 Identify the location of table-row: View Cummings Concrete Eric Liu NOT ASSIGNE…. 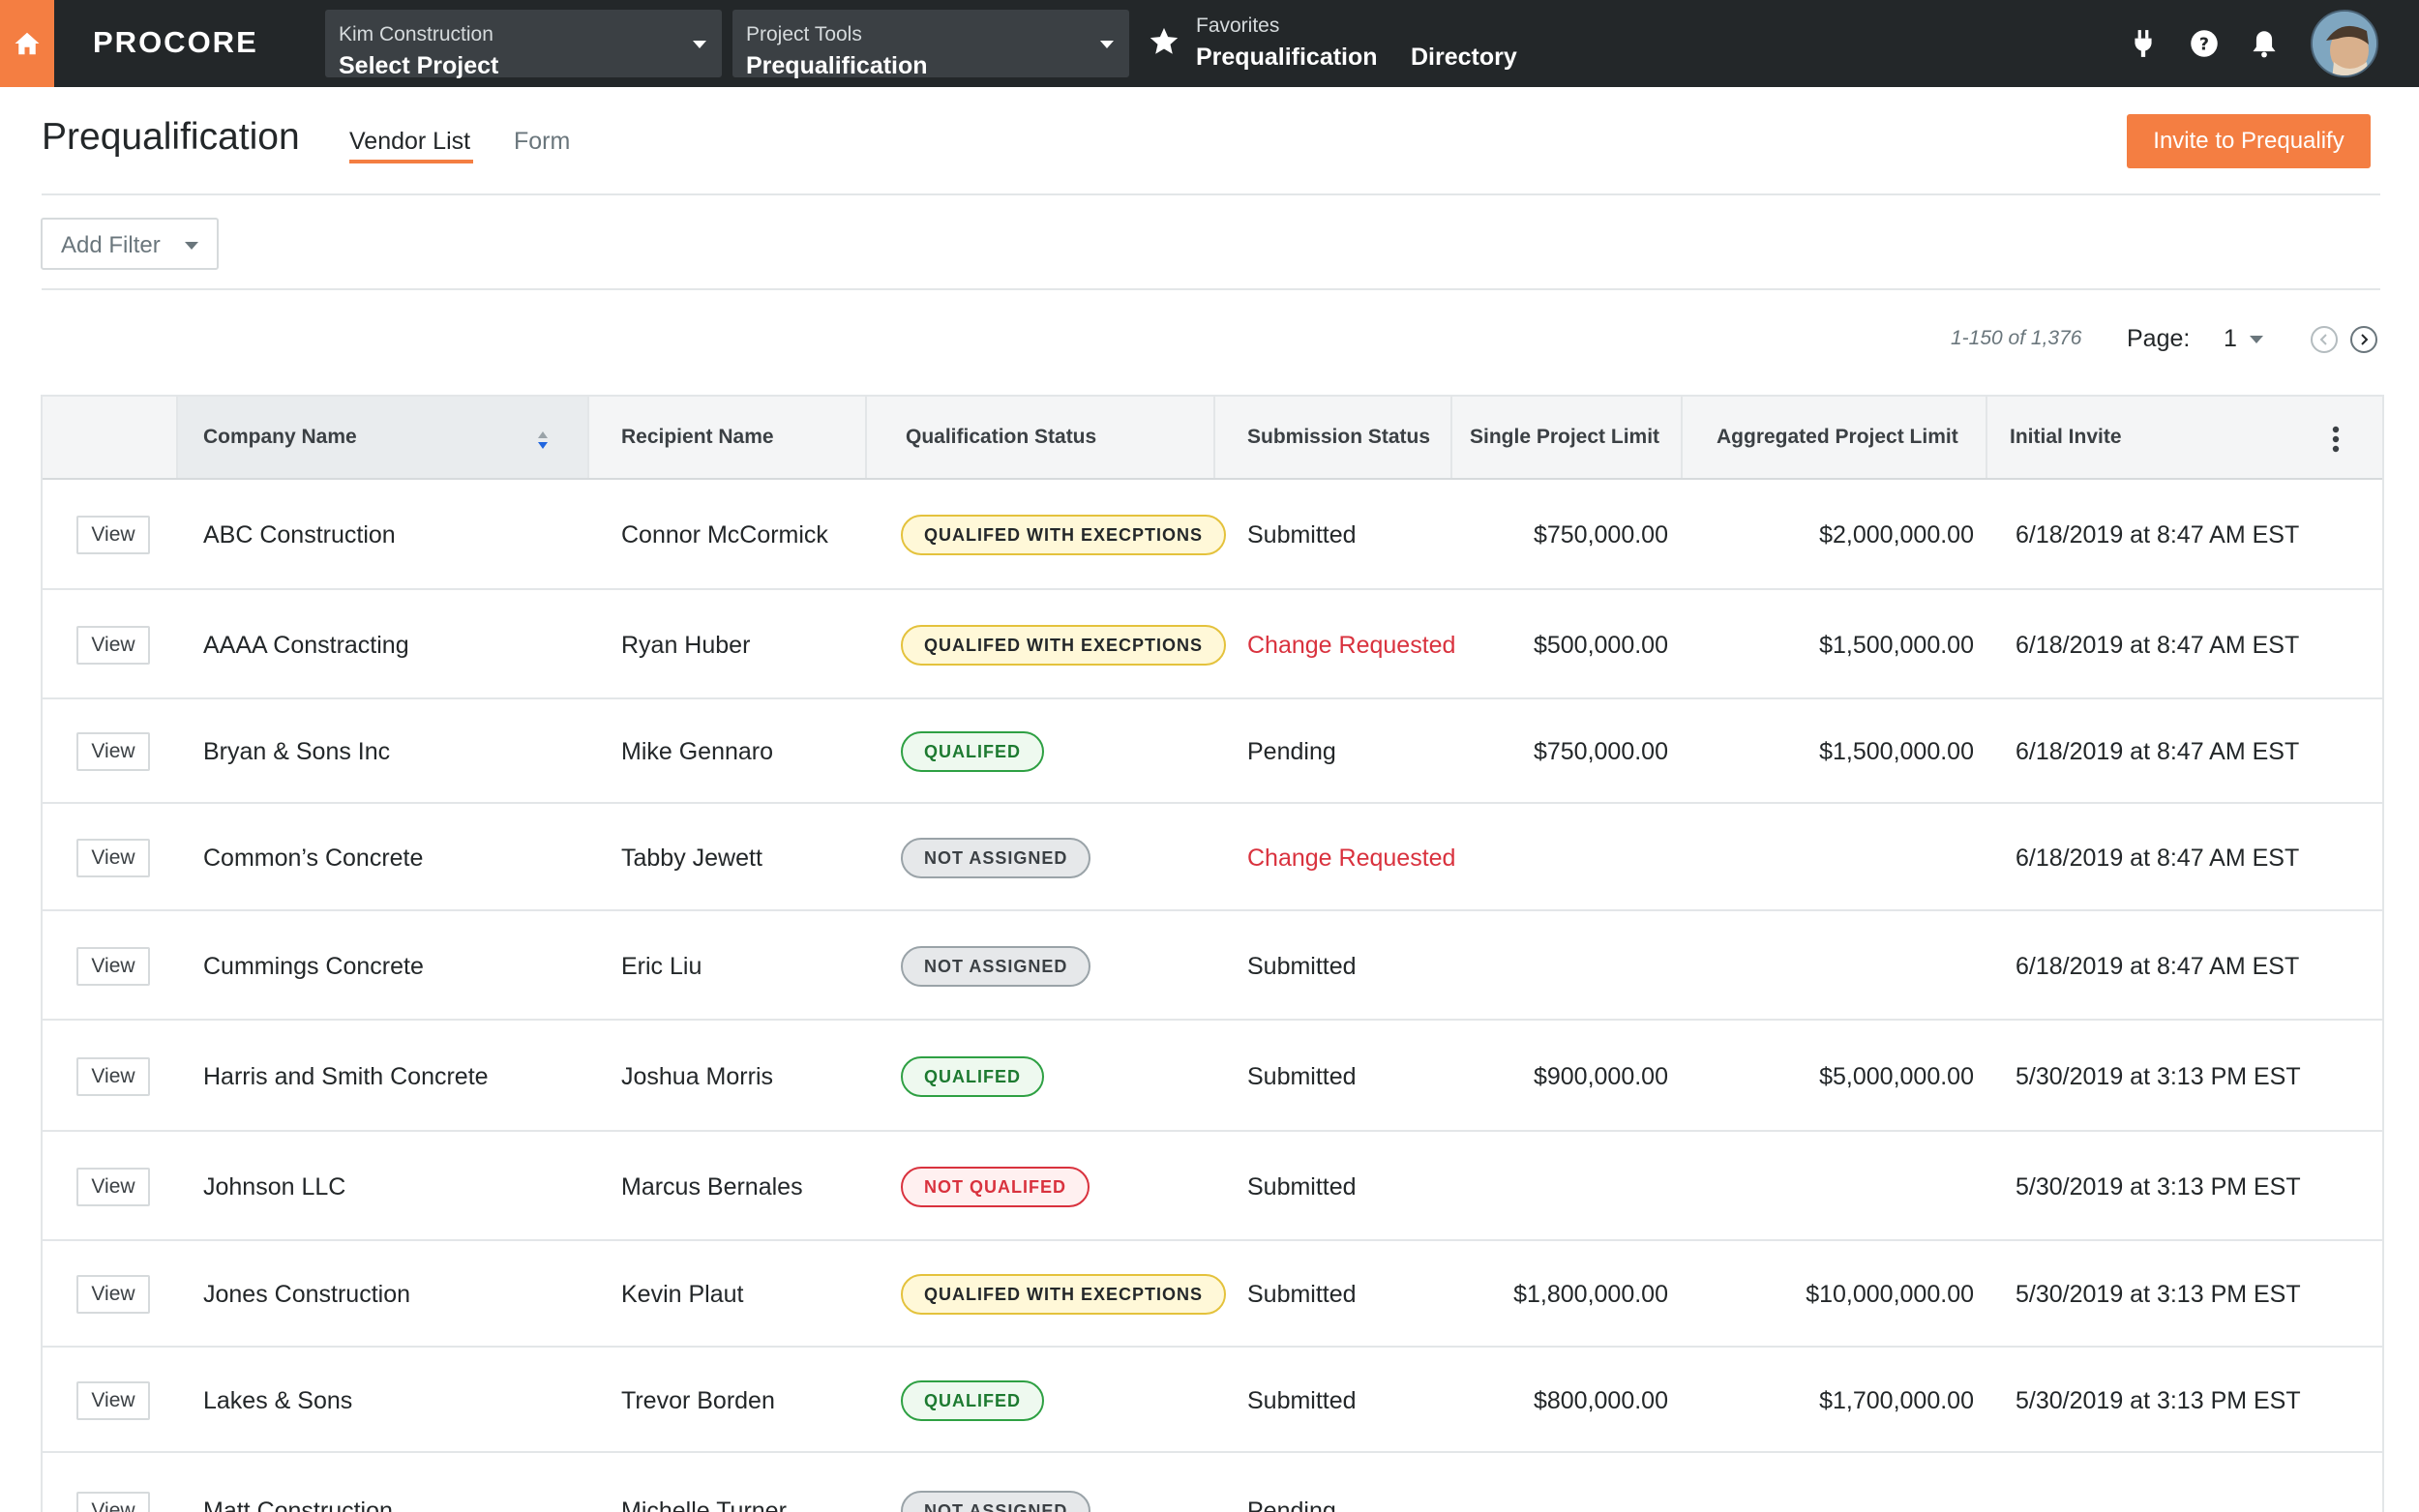
(1212, 966).